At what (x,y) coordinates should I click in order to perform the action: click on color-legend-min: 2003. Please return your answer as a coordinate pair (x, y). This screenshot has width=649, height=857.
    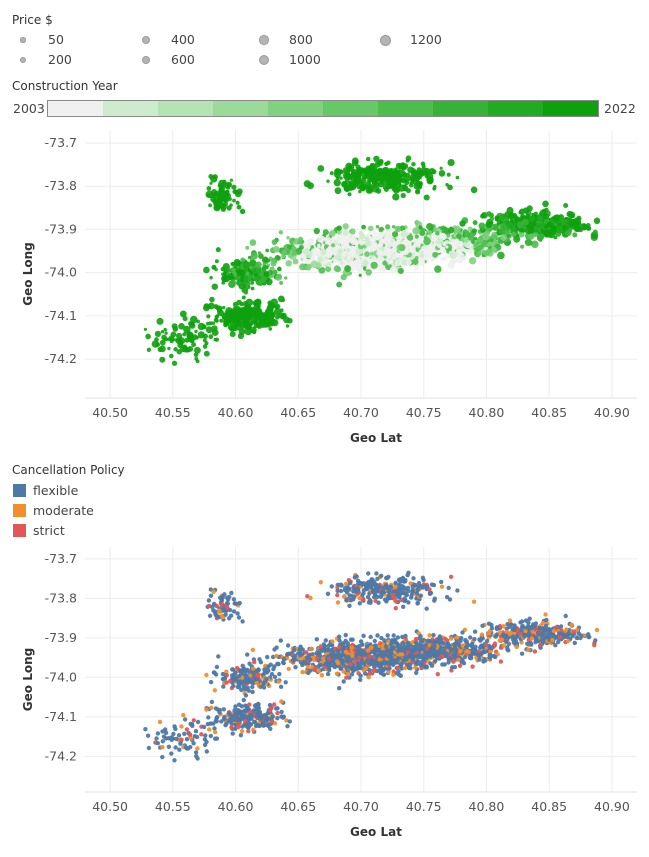
    Looking at the image, I should click on (29, 108).